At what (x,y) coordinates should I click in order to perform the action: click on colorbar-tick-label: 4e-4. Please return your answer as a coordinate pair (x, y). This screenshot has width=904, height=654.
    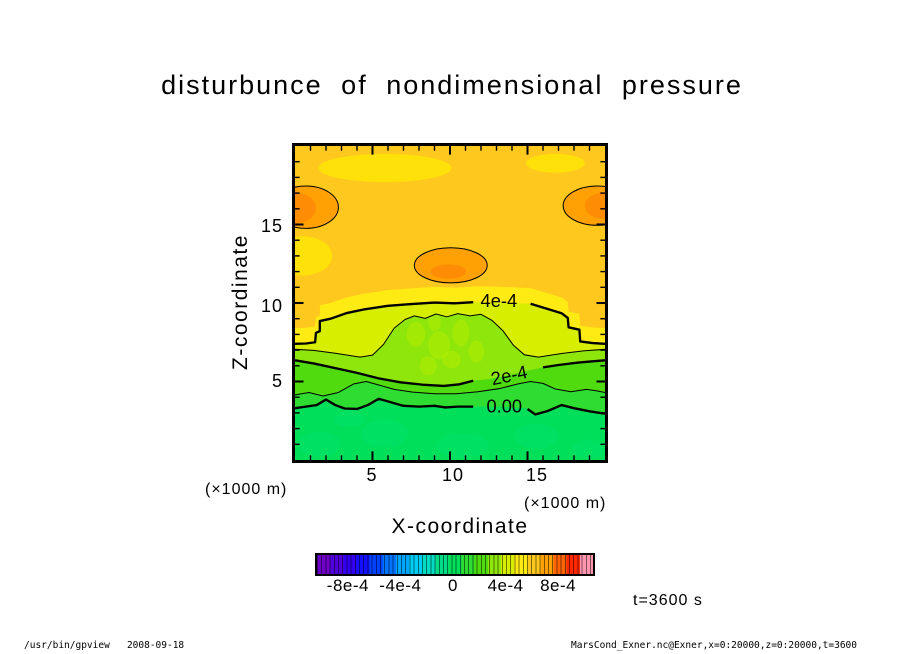
    Looking at the image, I should click on (505, 585).